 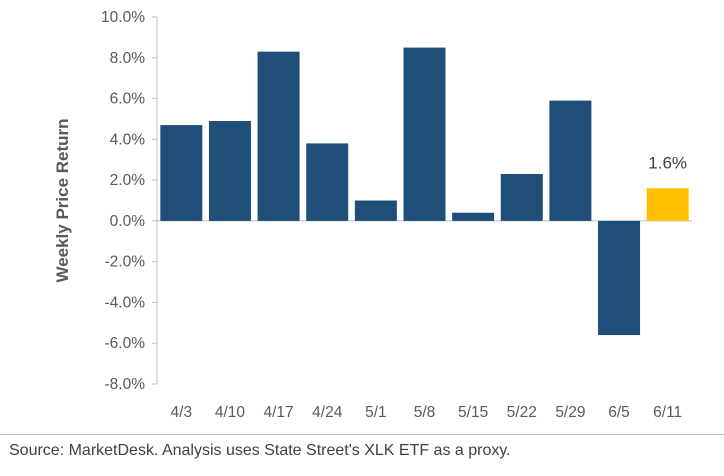 I want to click on data-labels: 1.6%, so click(x=667, y=162).